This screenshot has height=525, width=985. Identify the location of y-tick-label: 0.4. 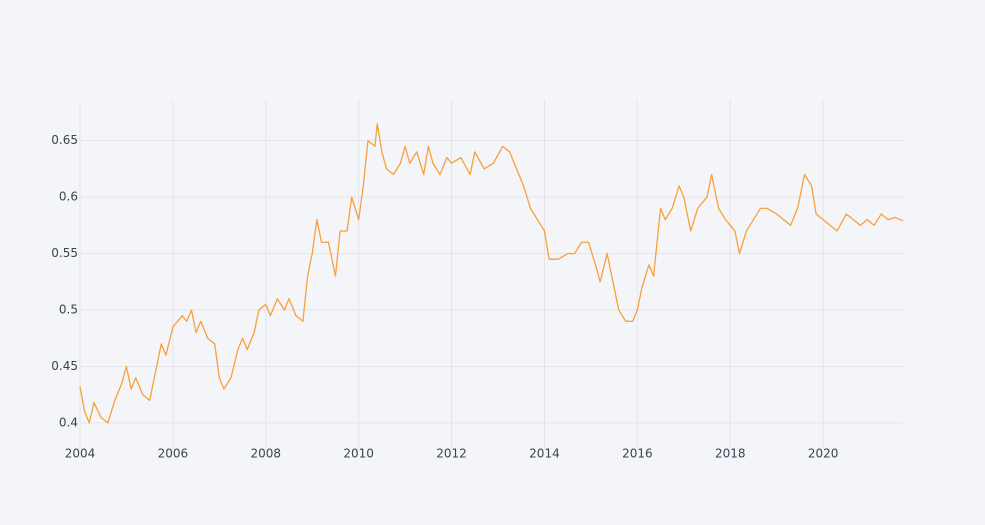
(68, 422).